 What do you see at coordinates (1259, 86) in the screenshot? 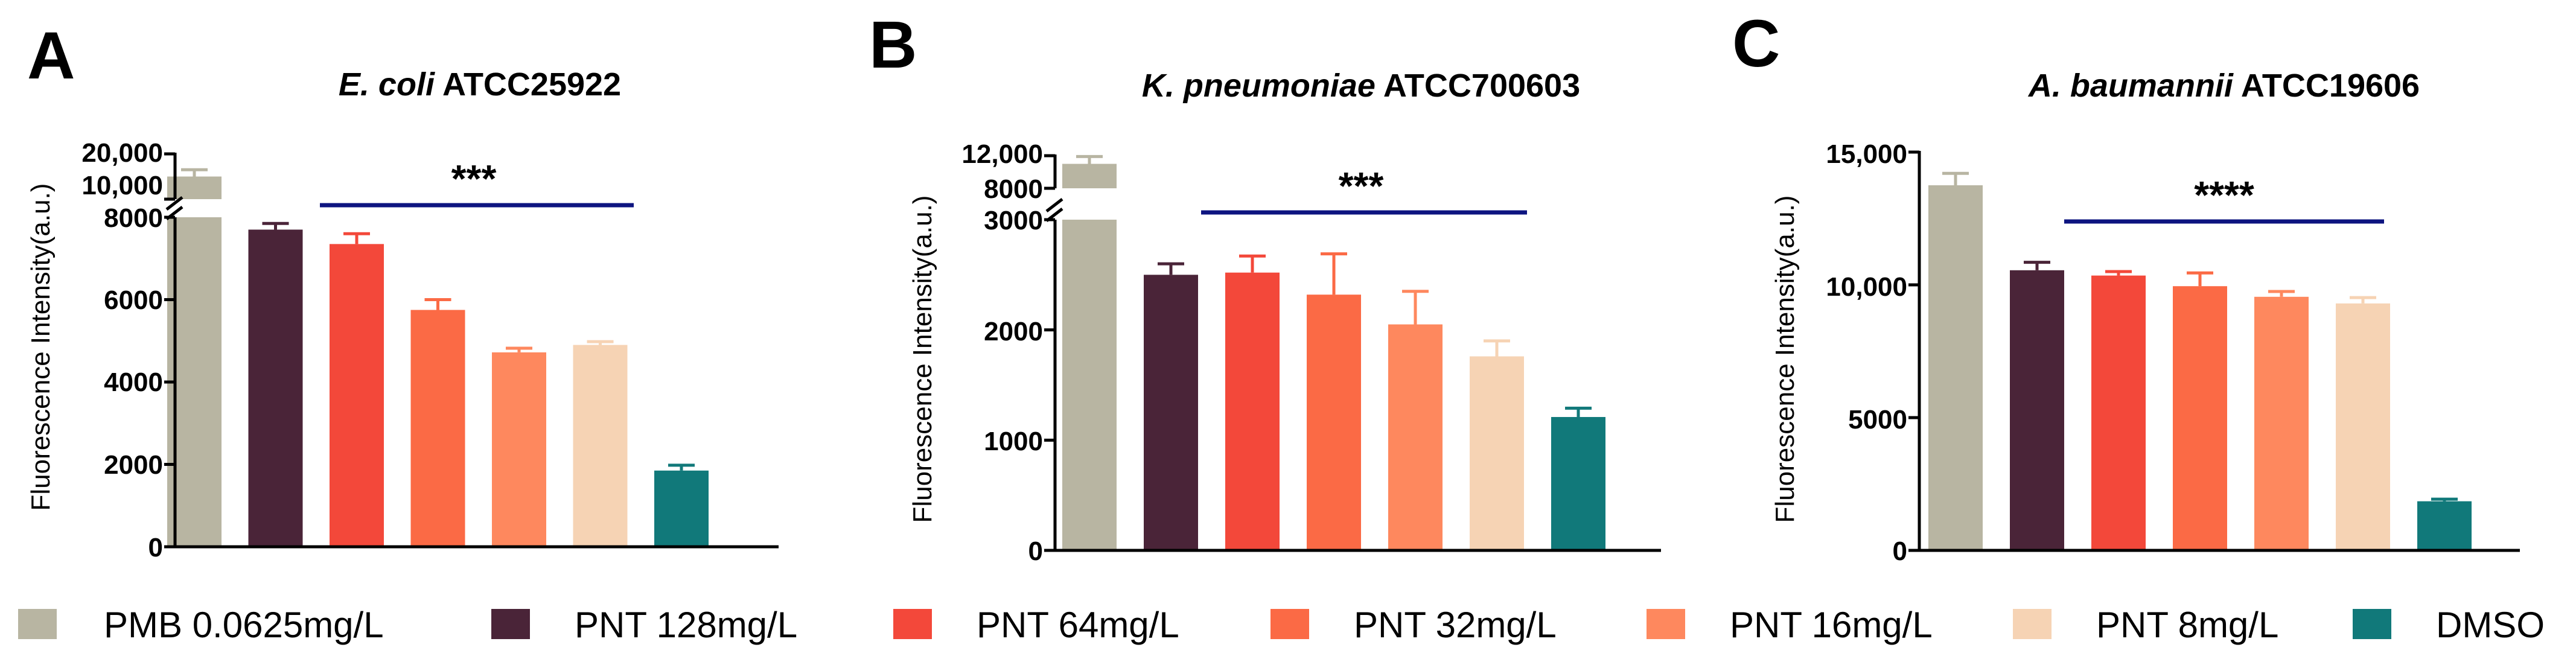
I see `panel-b-title-species: K. pneumoniae` at bounding box center [1259, 86].